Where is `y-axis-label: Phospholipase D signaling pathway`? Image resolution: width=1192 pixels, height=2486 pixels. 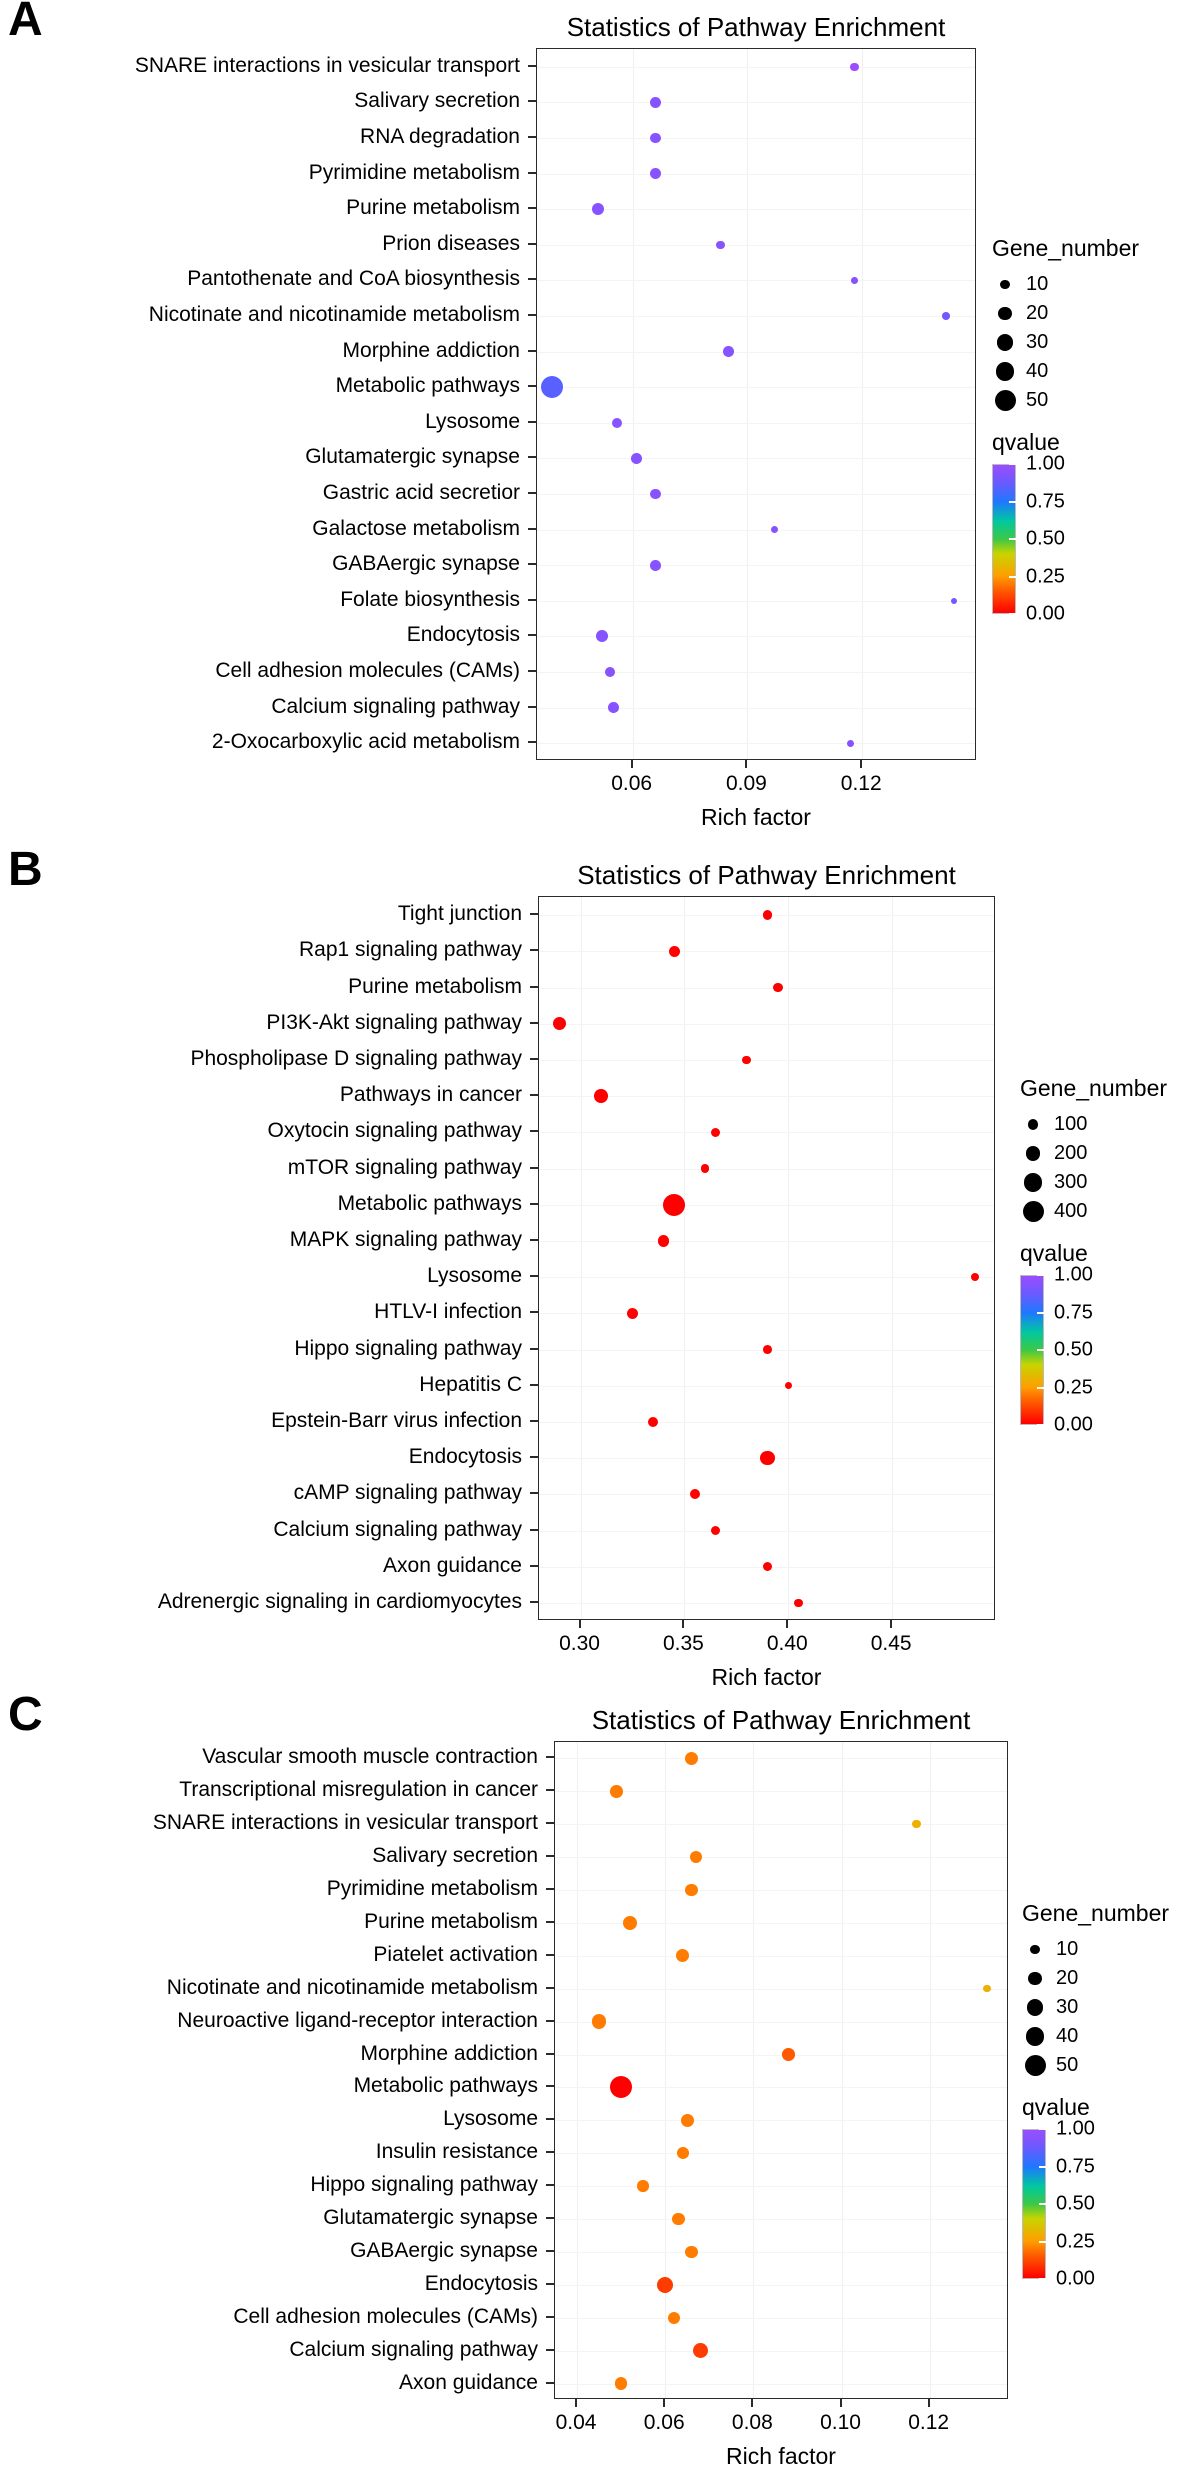
y-axis-label: Phospholipase D signaling pathway is located at coordinates (356, 1058).